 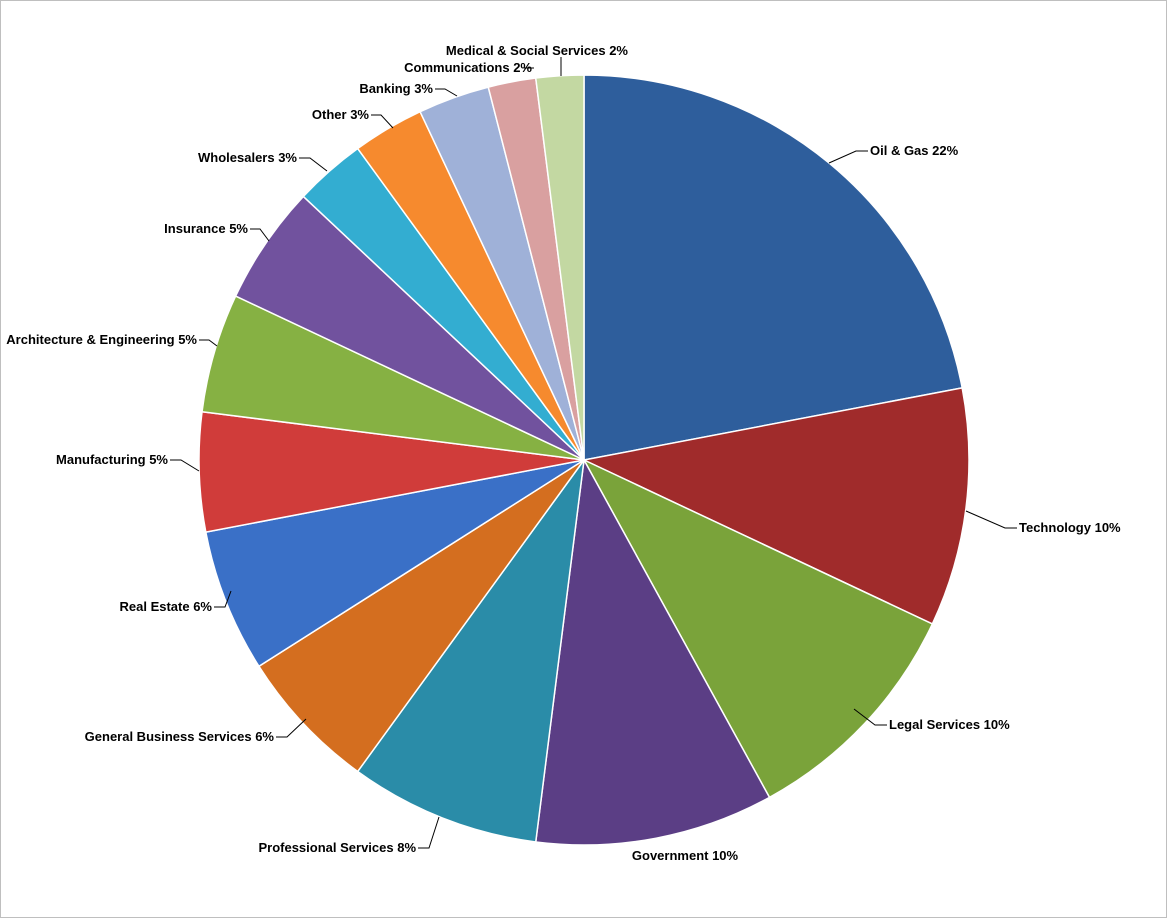 What do you see at coordinates (559, 267) in the screenshot?
I see `pie-slice-medical-social-services` at bounding box center [559, 267].